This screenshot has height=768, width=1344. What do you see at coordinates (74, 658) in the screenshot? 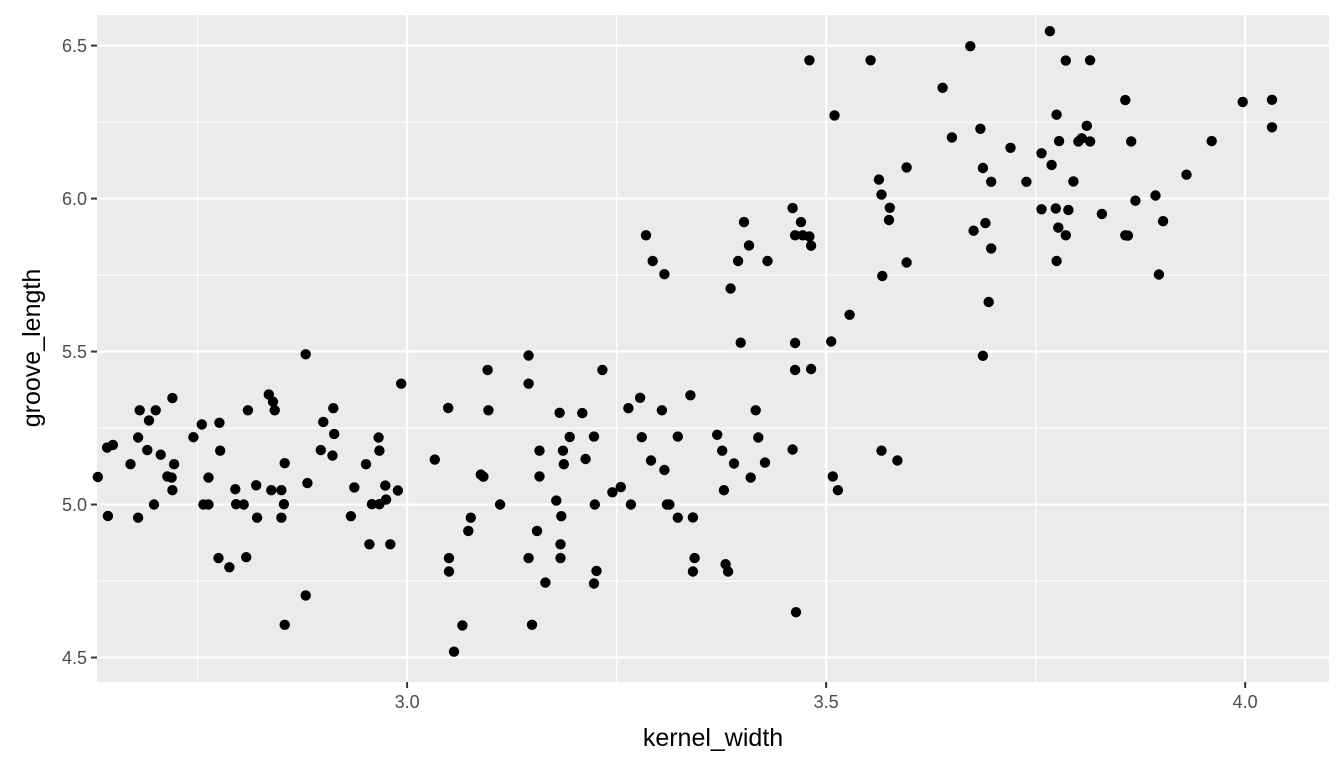
I see `y-tick-label: 4.5` at bounding box center [74, 658].